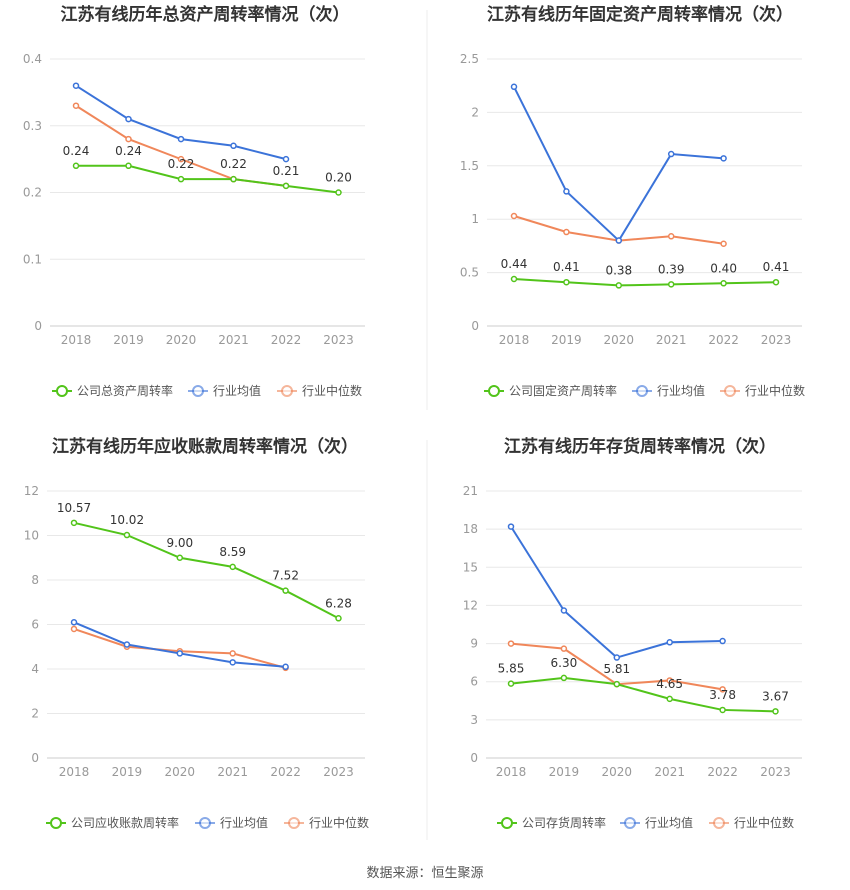 The width and height of the screenshot is (850, 890). What do you see at coordinates (35, 669) in the screenshot?
I see `y-tick-label: 4` at bounding box center [35, 669].